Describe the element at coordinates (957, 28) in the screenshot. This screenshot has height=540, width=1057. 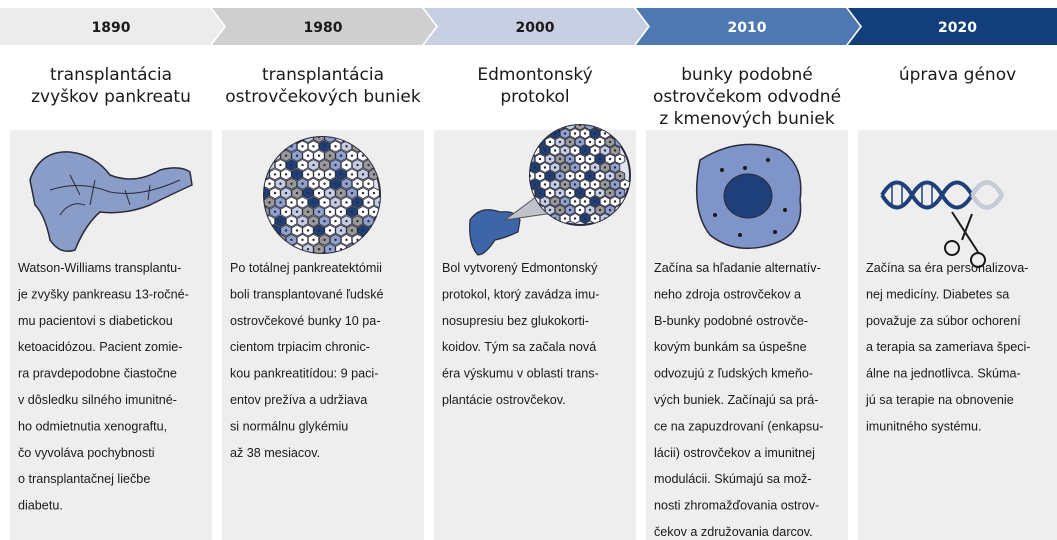
I see `year: 2020` at that location.